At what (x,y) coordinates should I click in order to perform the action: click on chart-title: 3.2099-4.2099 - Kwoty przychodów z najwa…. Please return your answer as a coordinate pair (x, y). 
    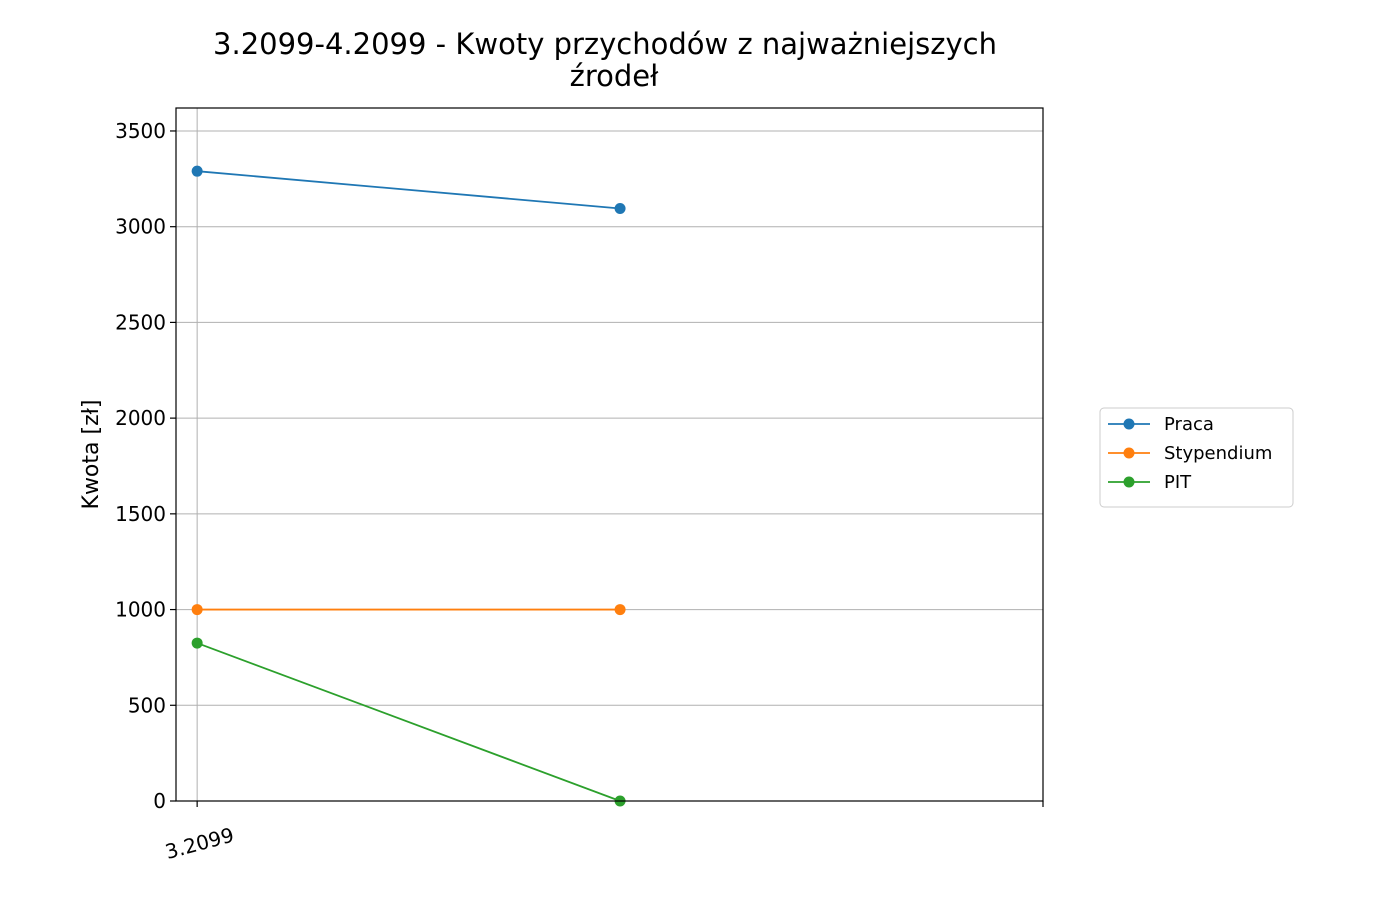
    Looking at the image, I should click on (605, 60).